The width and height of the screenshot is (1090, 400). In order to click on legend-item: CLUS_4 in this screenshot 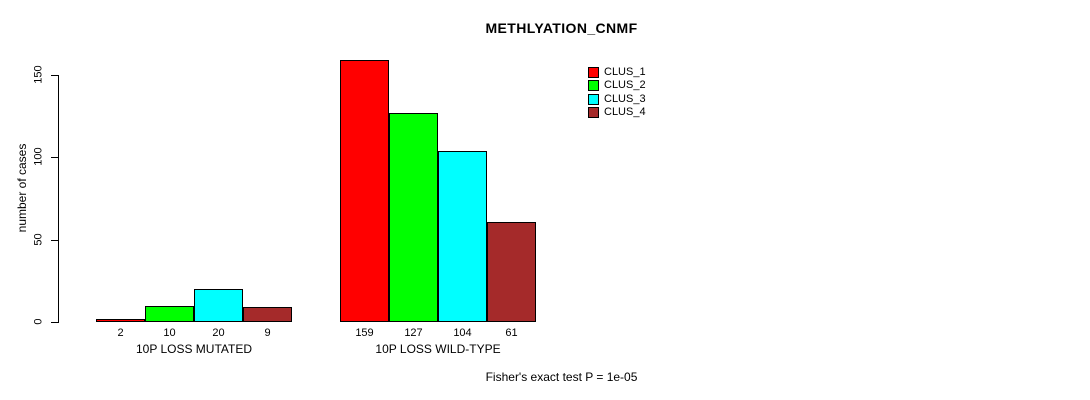, I will do `click(617, 112)`.